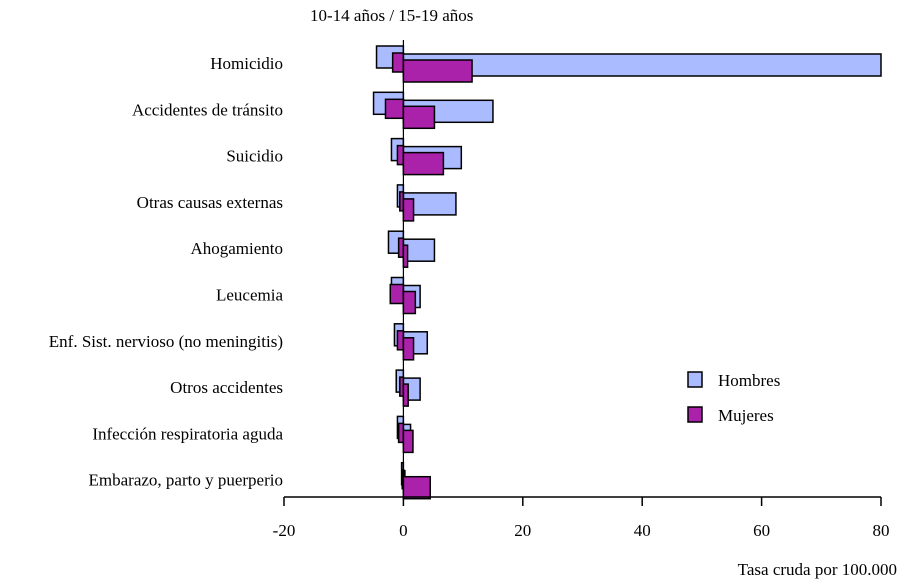 Image resolution: width=903 pixels, height=580 pixels. I want to click on x-axis-label: Tasa cruda por 100.000, so click(817, 569).